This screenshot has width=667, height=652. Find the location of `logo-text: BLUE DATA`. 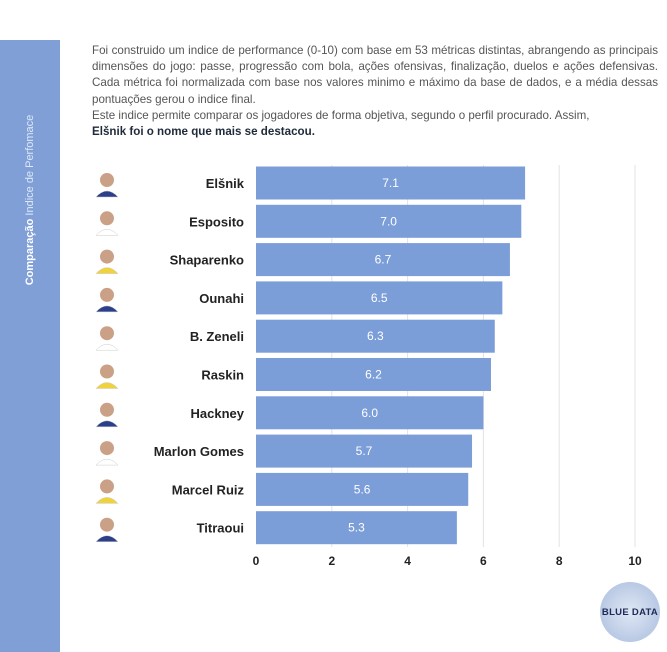

logo-text: BLUE DATA is located at coordinates (630, 612).